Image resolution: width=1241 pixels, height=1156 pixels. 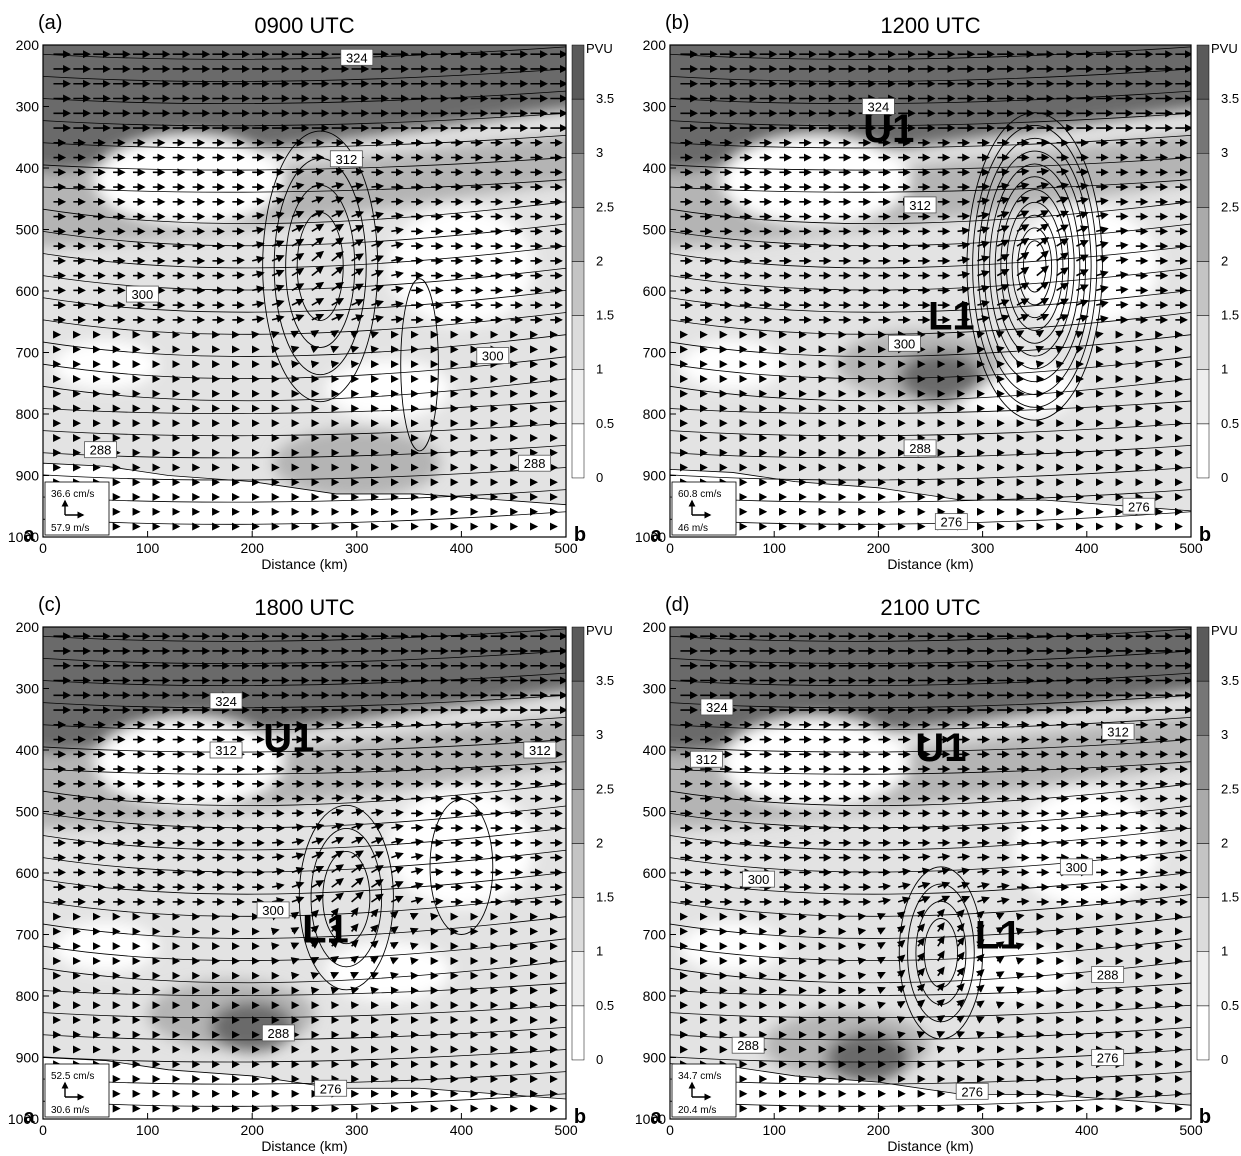 I want to click on x-axis-label: Distance (km), so click(x=930, y=564).